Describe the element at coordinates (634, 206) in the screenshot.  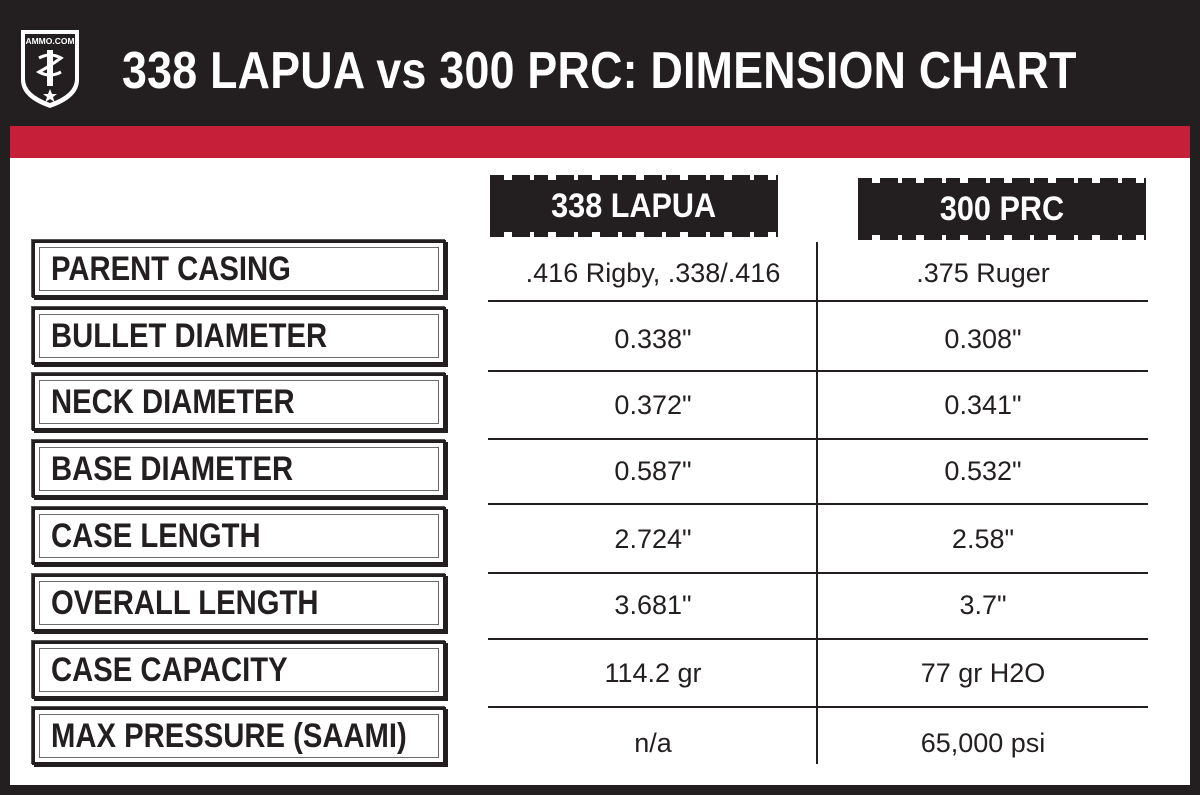
I see `column-header-338-lapua: 338 LAPUA` at that location.